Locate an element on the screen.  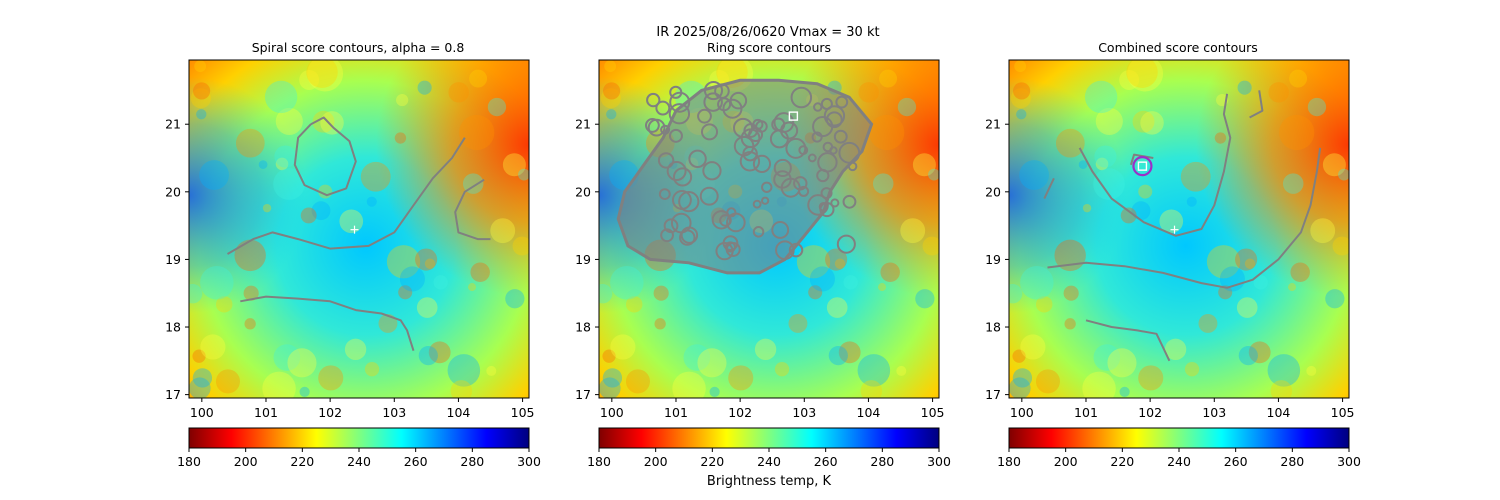
panel-title: Ring score contours is located at coordinates (769, 47).